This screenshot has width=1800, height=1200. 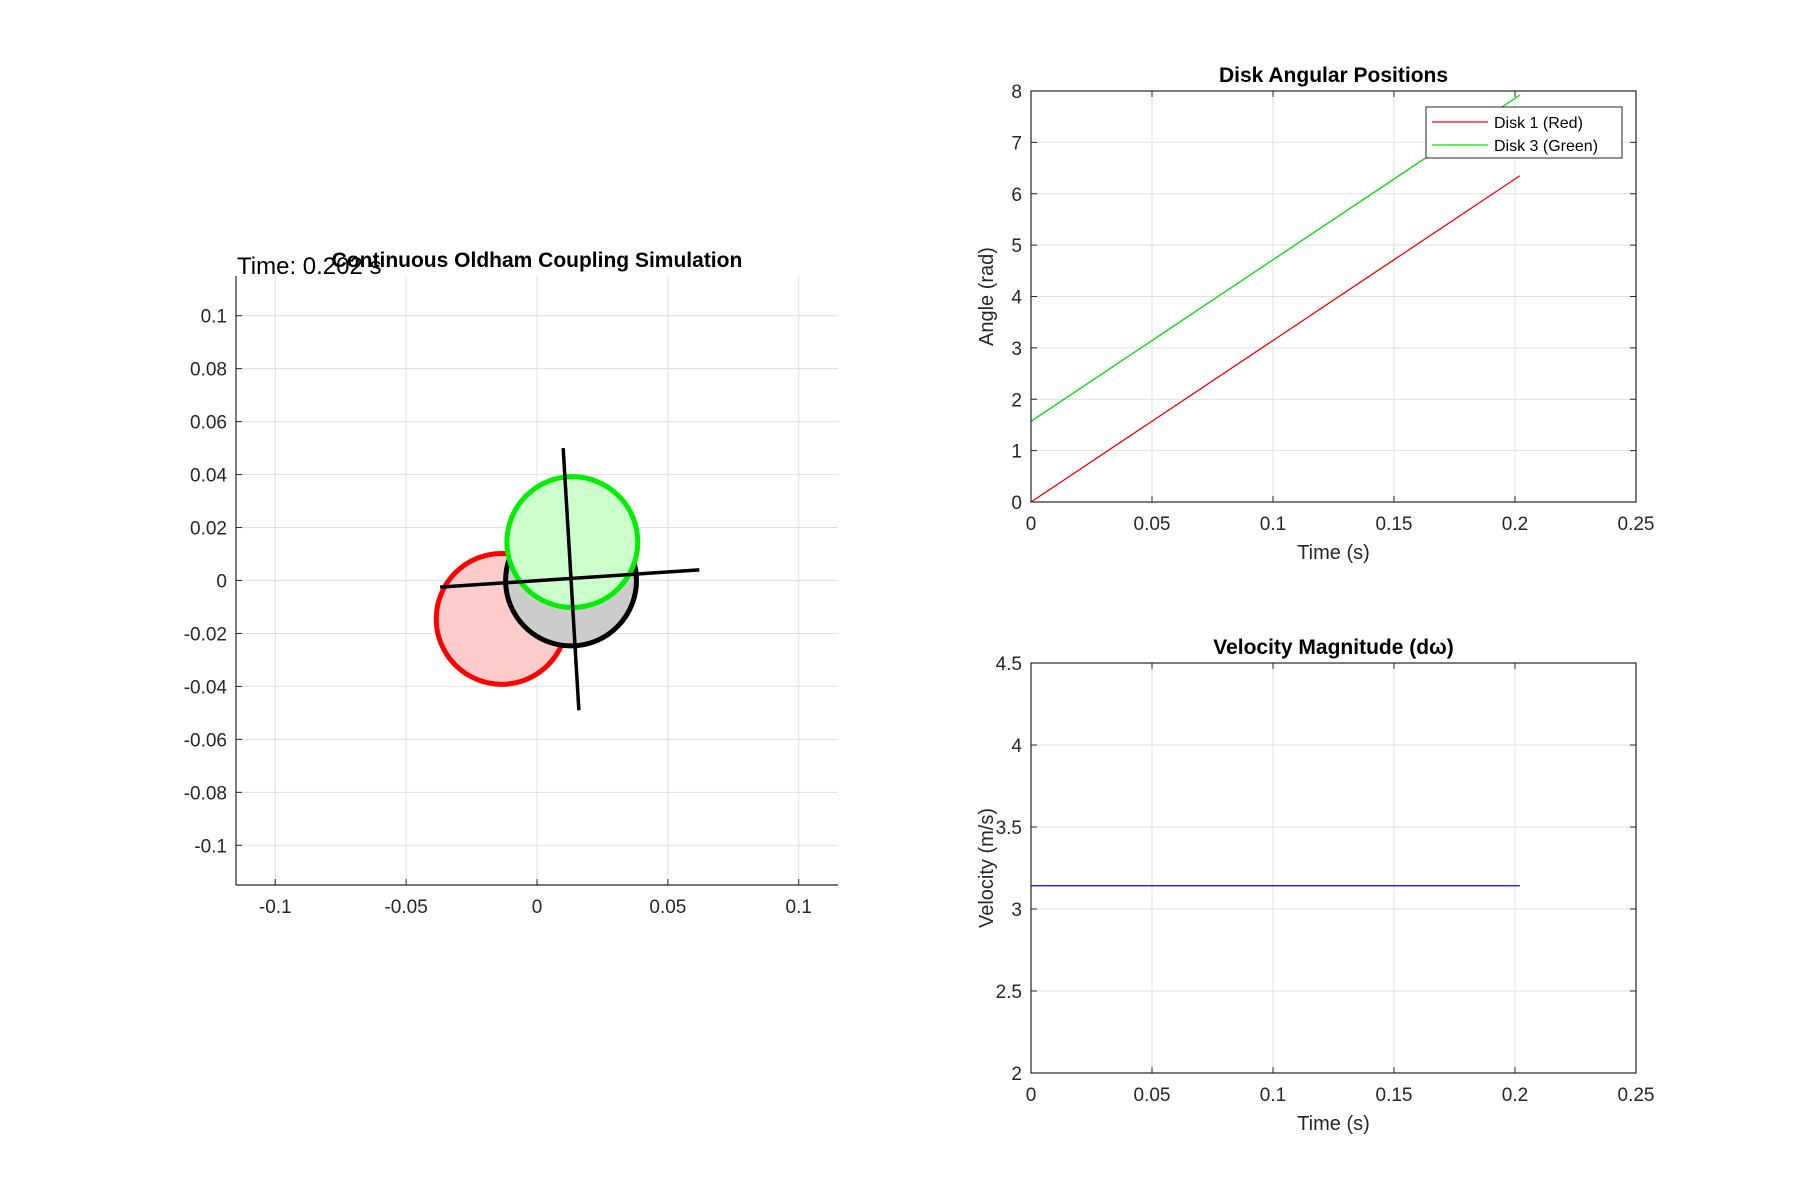 What do you see at coordinates (1016, 92) in the screenshot?
I see `y-tick-label: 8` at bounding box center [1016, 92].